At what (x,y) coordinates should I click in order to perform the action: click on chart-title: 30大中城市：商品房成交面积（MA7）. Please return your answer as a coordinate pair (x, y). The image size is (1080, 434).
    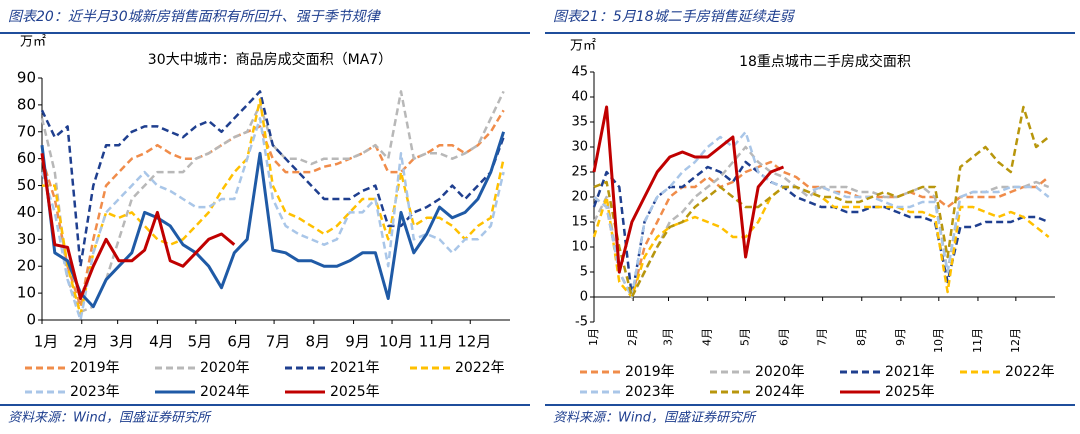
    Looking at the image, I should click on (270, 59).